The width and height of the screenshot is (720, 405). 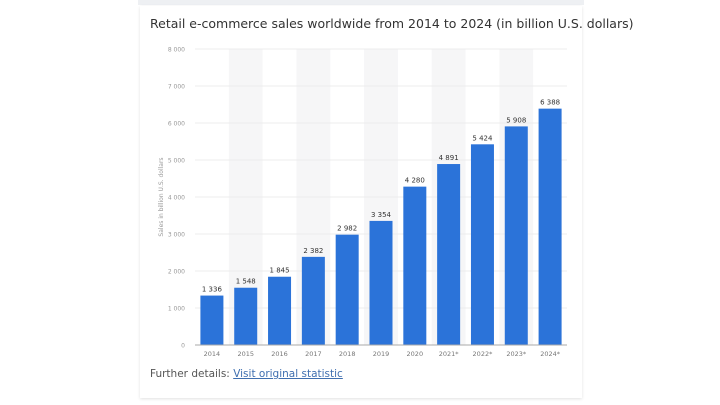 I want to click on y-tick-label: 4 000, so click(x=176, y=198).